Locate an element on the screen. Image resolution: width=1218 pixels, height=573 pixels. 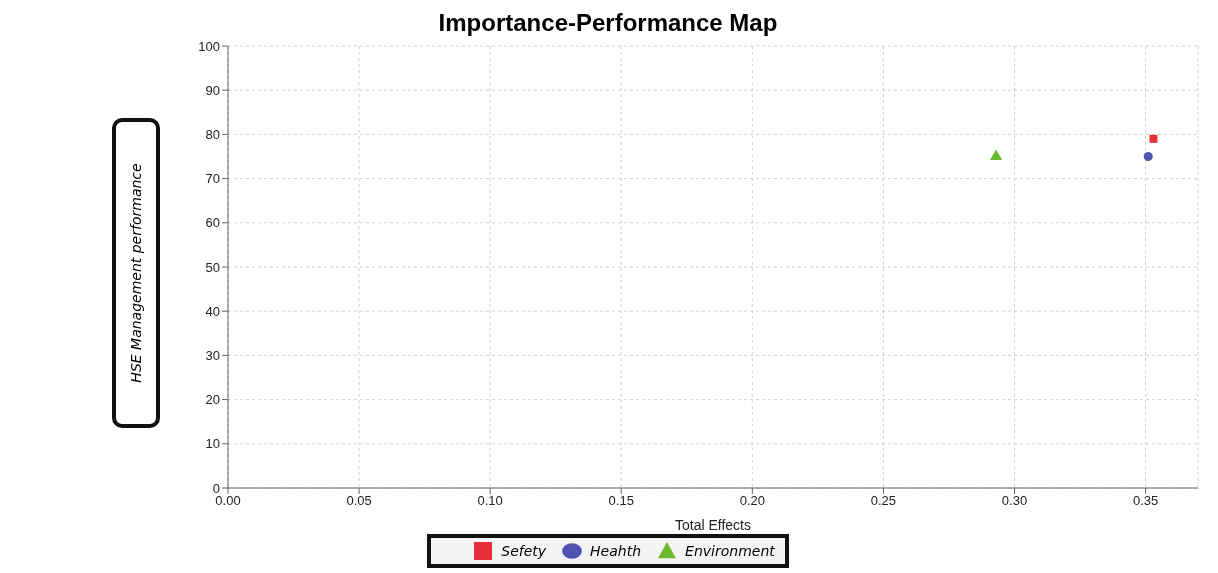
x-tick-label: 0.35 is located at coordinates (1145, 501).